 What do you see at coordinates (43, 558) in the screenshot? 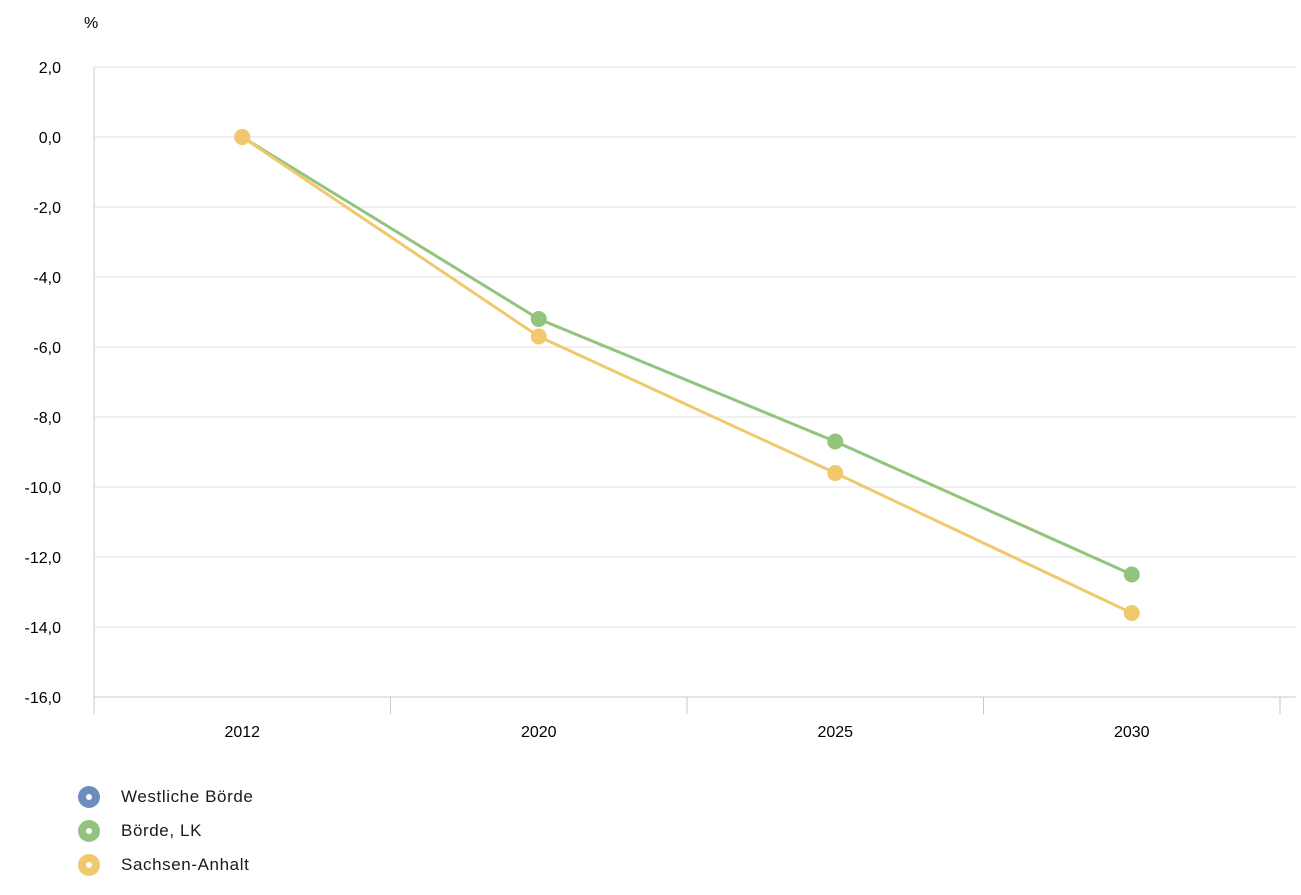
I see `y-tick-label: -12,0` at bounding box center [43, 558].